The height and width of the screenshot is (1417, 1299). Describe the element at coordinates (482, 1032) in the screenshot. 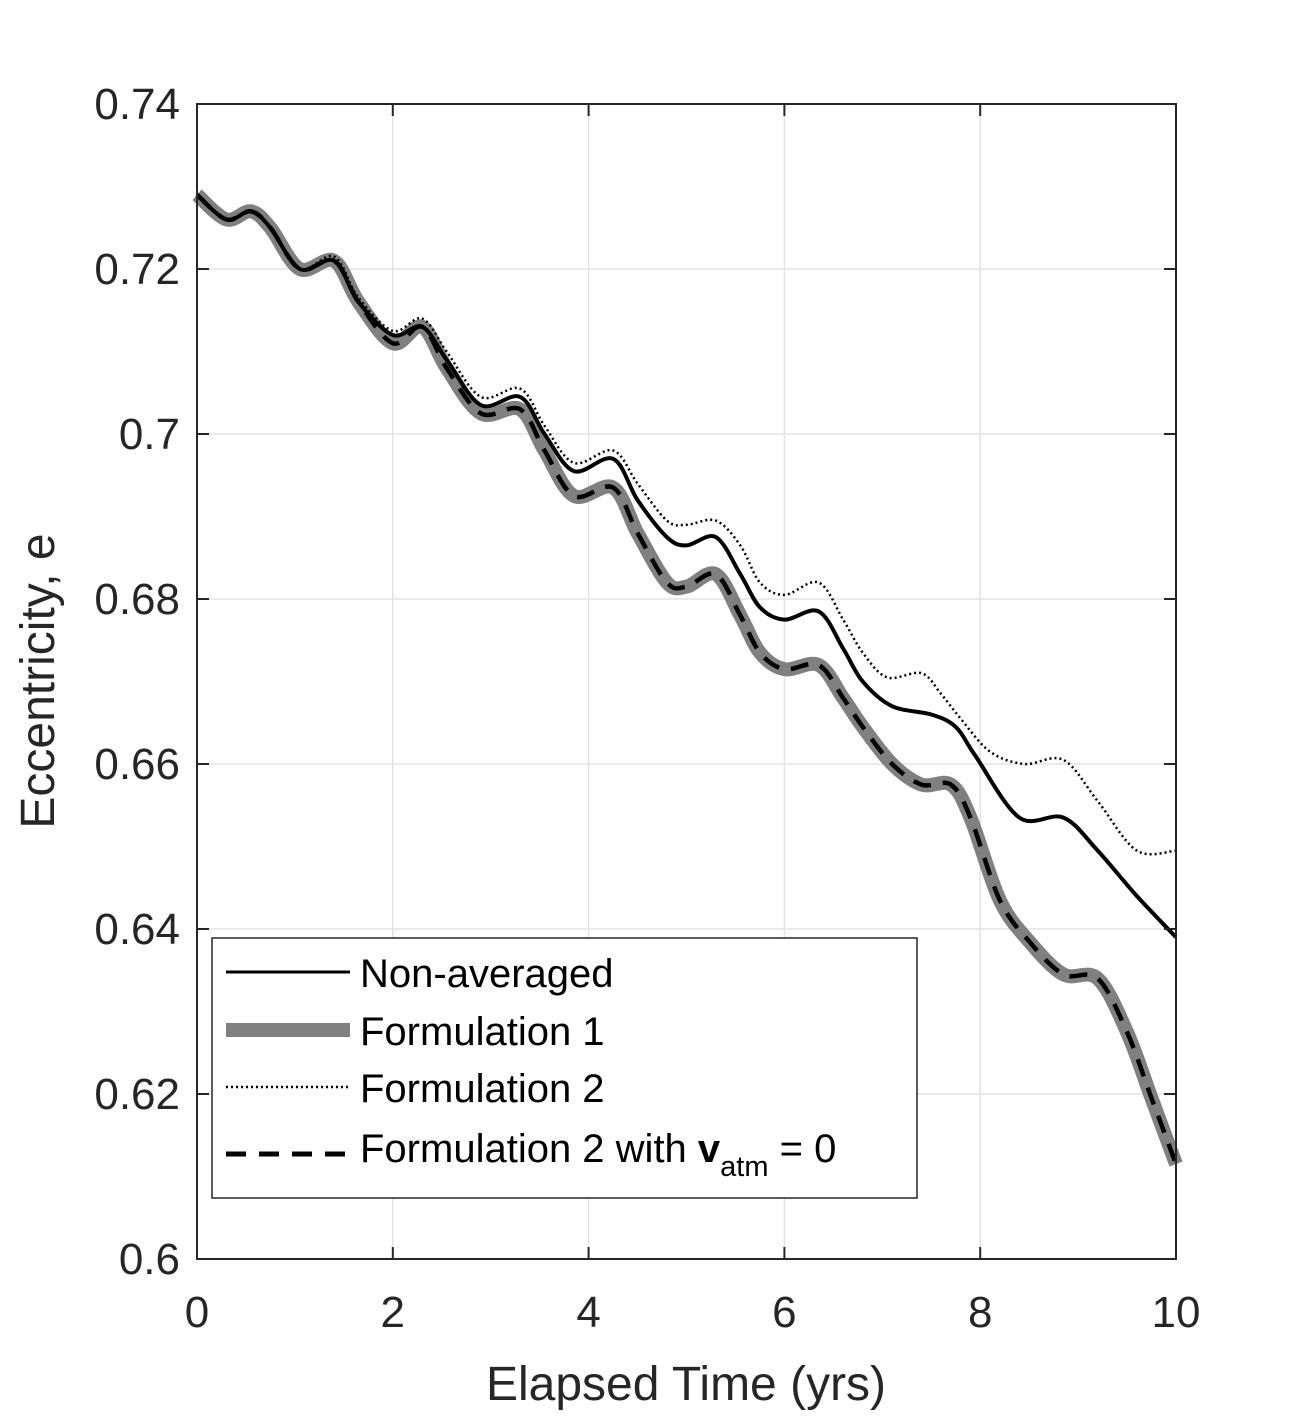

I see `legend-label-formulation-1: Formulation 1` at that location.